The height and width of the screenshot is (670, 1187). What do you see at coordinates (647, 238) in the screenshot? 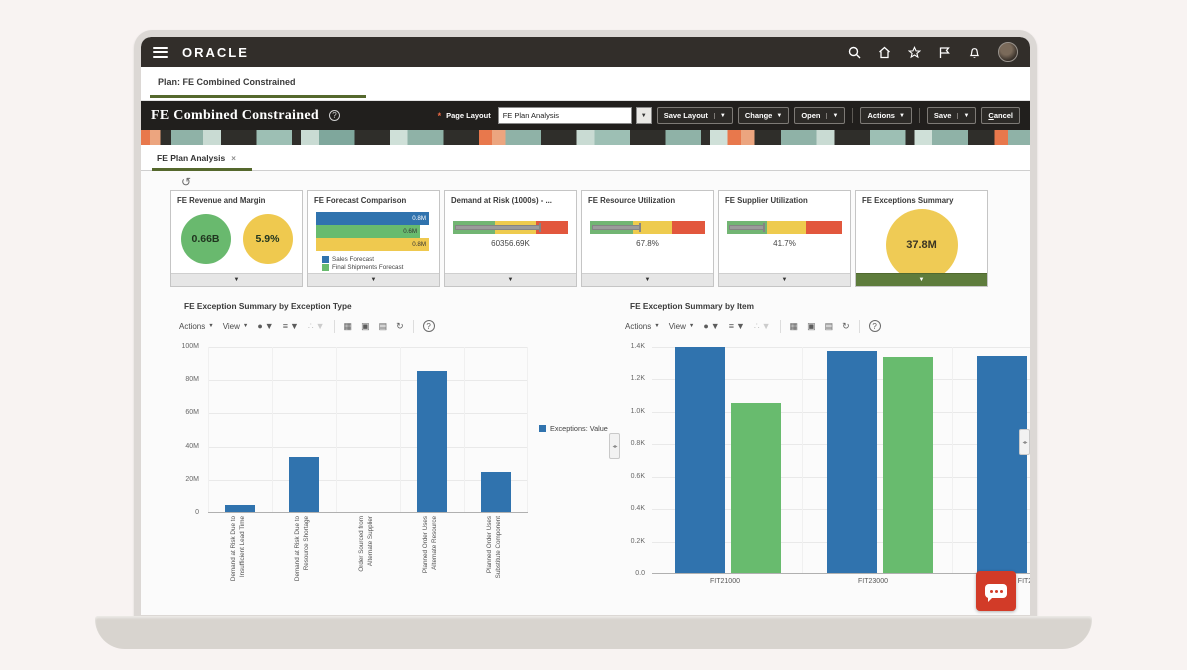
I see `kpi-tile-resource-utilization: FE Resource Utilization 67.8% ▼` at bounding box center [647, 238].